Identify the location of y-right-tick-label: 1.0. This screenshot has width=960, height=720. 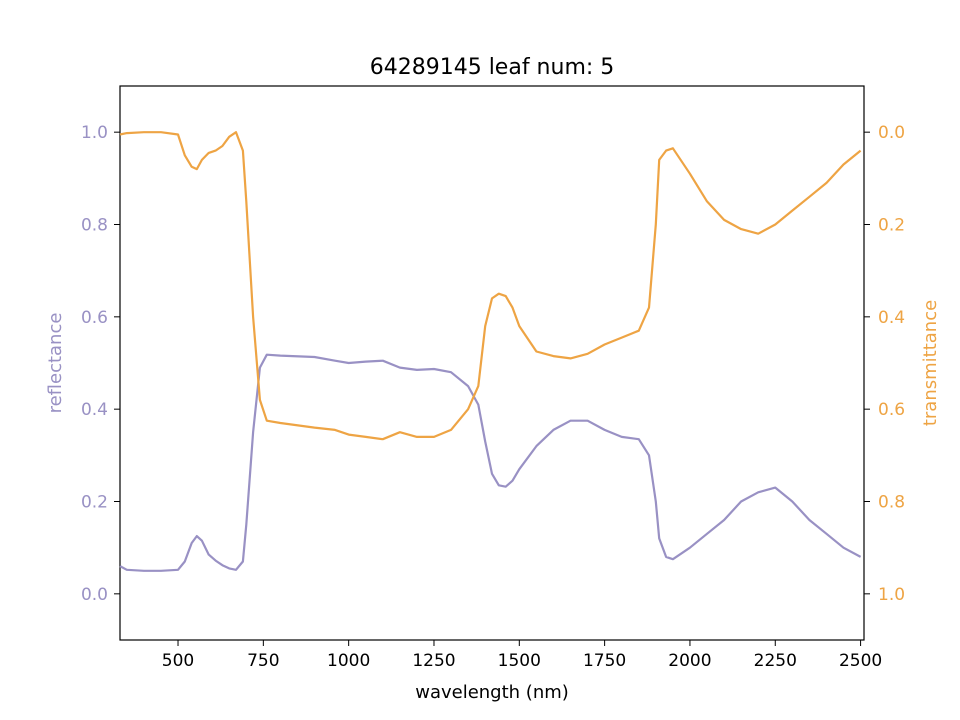
(891, 595).